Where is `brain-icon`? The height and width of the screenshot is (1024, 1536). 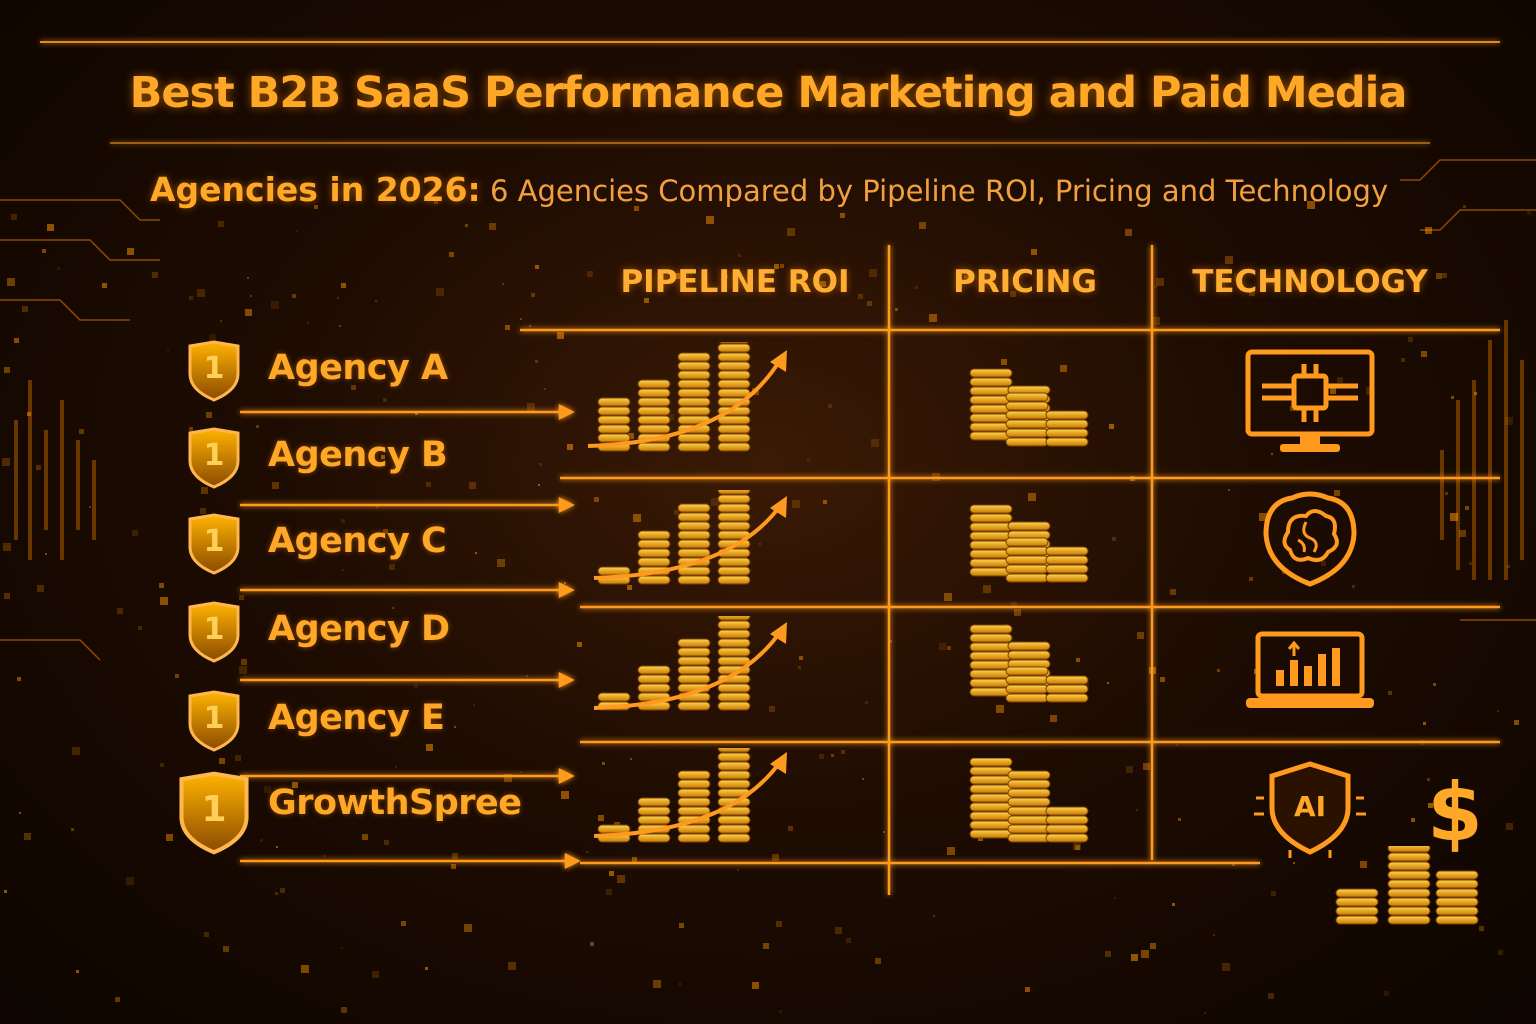
brain-icon is located at coordinates (1310, 539).